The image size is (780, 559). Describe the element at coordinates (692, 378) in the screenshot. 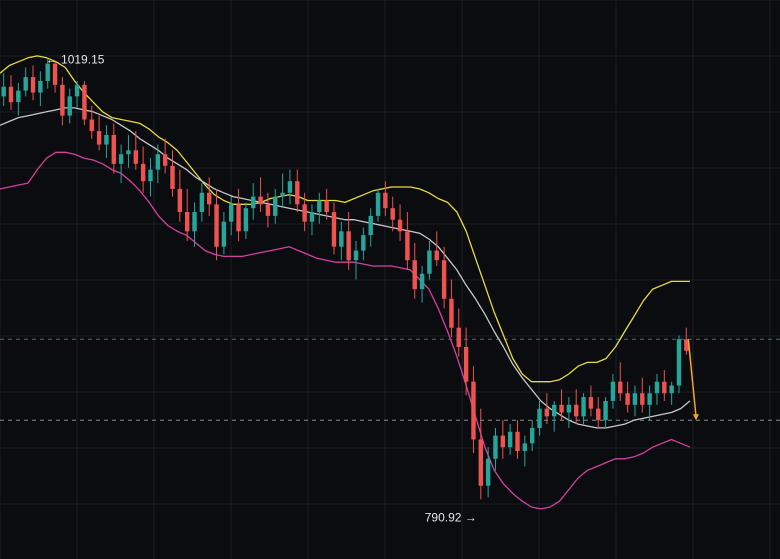

I see `projection-line` at that location.